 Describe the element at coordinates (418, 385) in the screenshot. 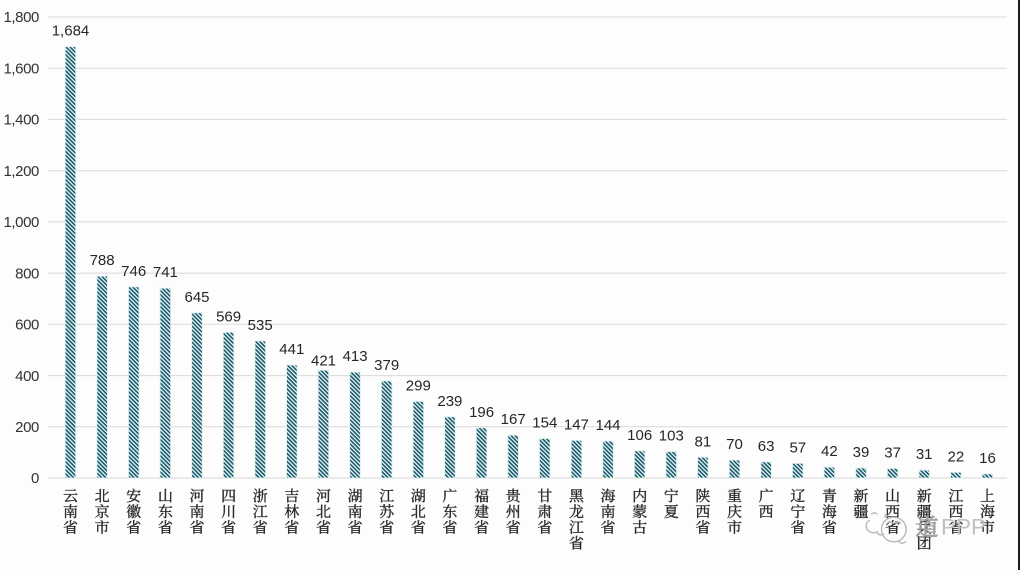

I see `svg-text: 299` at that location.